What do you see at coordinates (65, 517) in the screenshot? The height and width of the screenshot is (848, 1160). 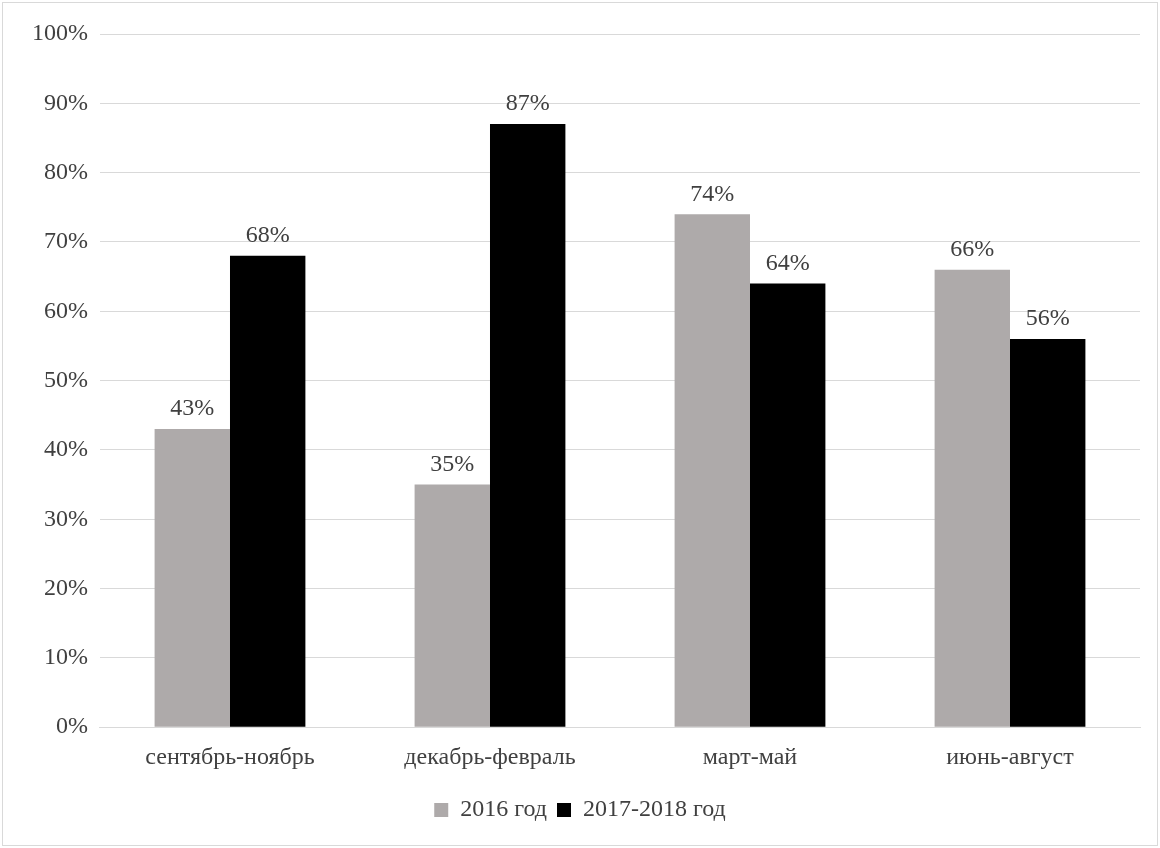 I see `y-tick-label: 30%` at bounding box center [65, 517].